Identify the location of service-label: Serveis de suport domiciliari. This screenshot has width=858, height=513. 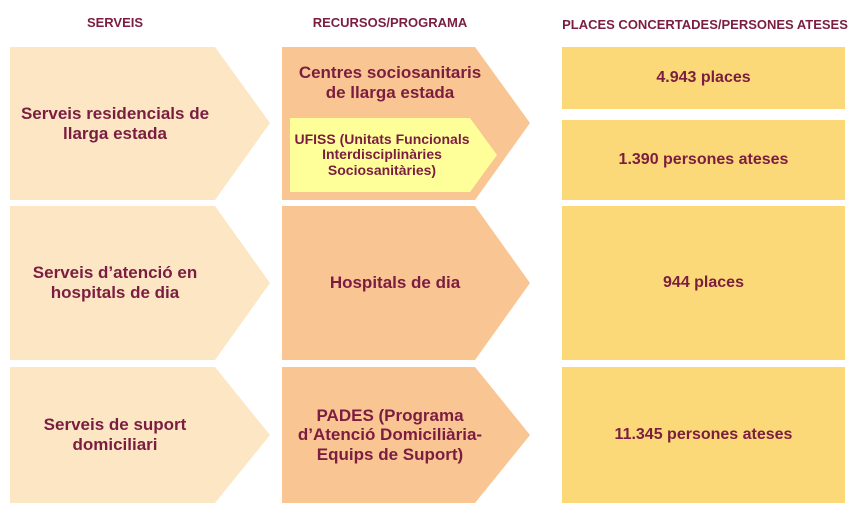
(115, 434).